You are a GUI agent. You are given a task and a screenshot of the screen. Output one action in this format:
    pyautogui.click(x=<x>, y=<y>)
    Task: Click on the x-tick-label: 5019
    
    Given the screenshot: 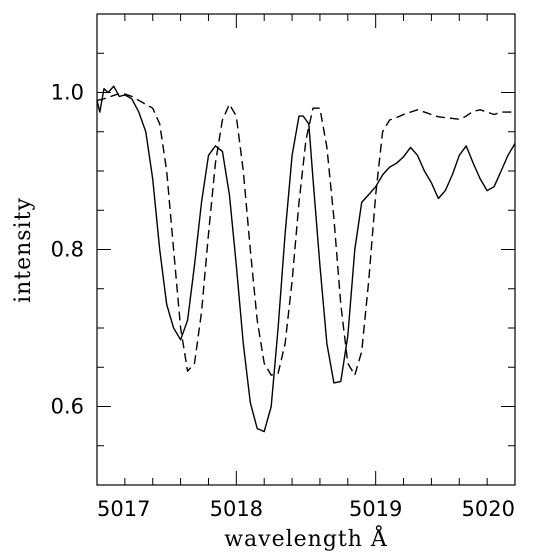 What is the action you would take?
    pyautogui.click(x=375, y=509)
    